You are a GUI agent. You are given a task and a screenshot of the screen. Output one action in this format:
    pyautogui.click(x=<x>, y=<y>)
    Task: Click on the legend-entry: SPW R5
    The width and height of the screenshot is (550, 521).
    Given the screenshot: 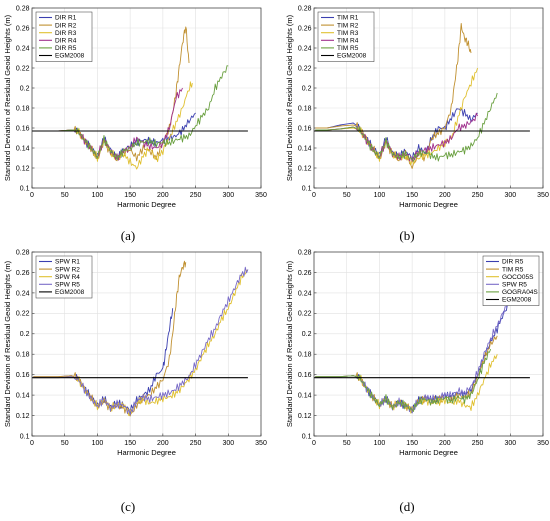 What is the action you would take?
    pyautogui.click(x=67, y=285)
    